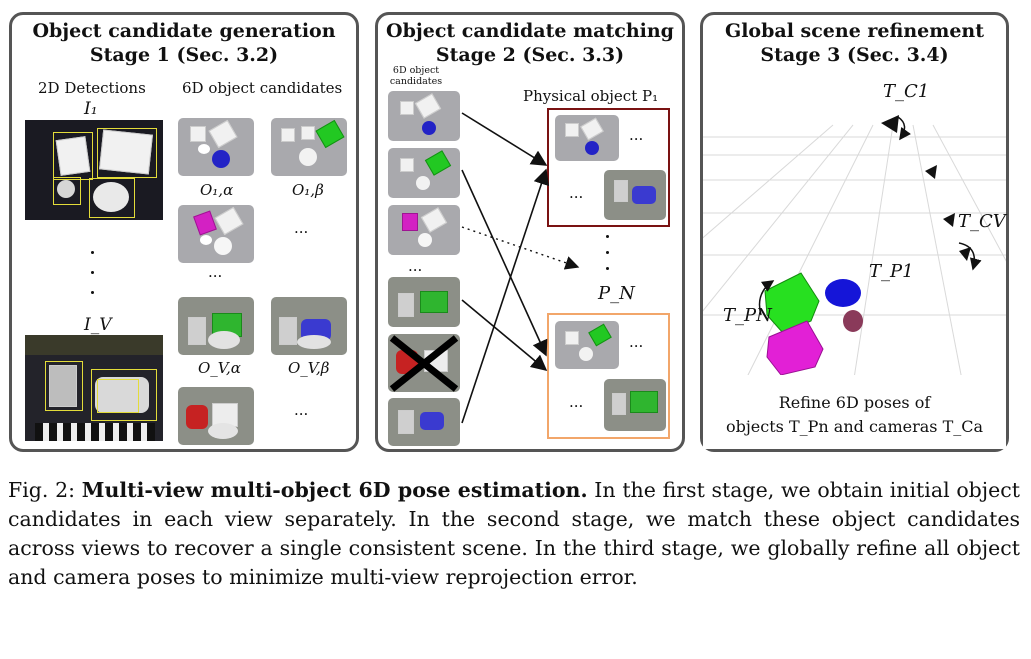 This screenshot has height=659, width=1031. I want to click on candidate-label-vb: O_V,β, so click(309, 368).